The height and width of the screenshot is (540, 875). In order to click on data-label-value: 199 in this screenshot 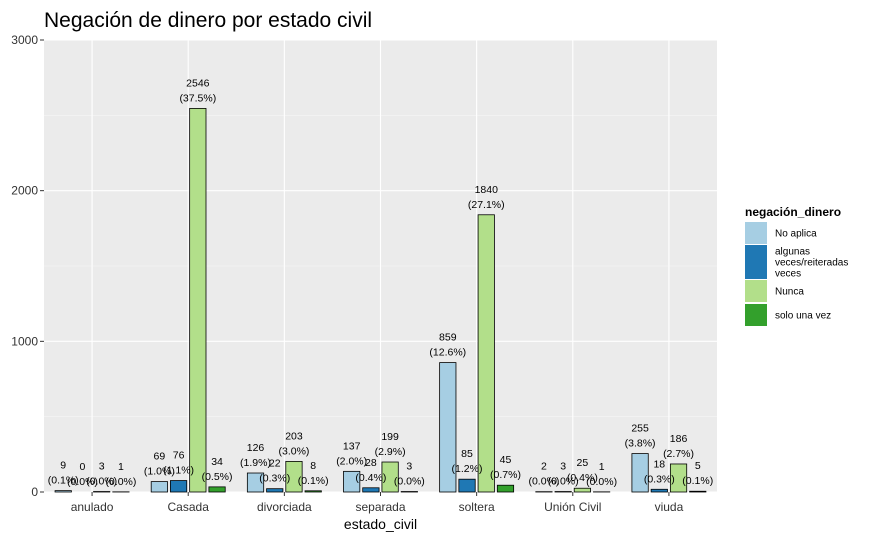, I will do `click(390, 437)`.